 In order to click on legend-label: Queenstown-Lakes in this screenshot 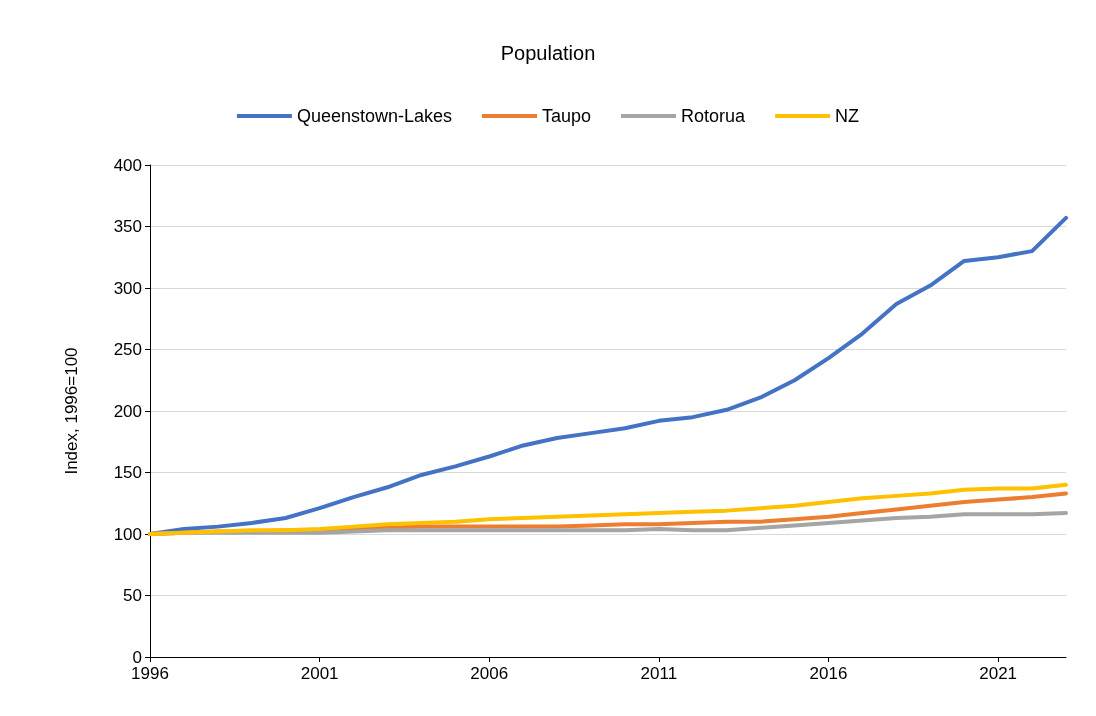, I will do `click(374, 116)`.